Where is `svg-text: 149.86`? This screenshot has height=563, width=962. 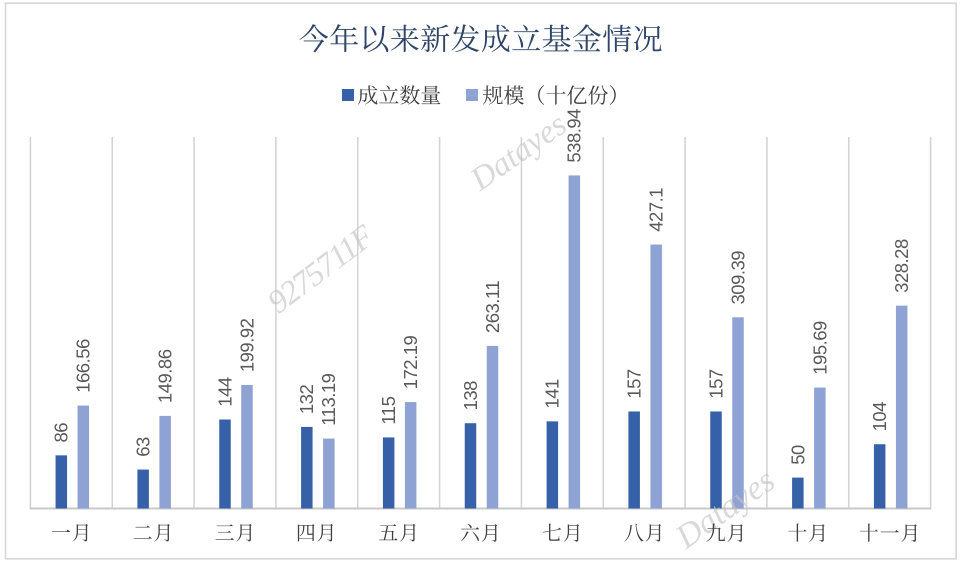 svg-text: 149.86 is located at coordinates (165, 376).